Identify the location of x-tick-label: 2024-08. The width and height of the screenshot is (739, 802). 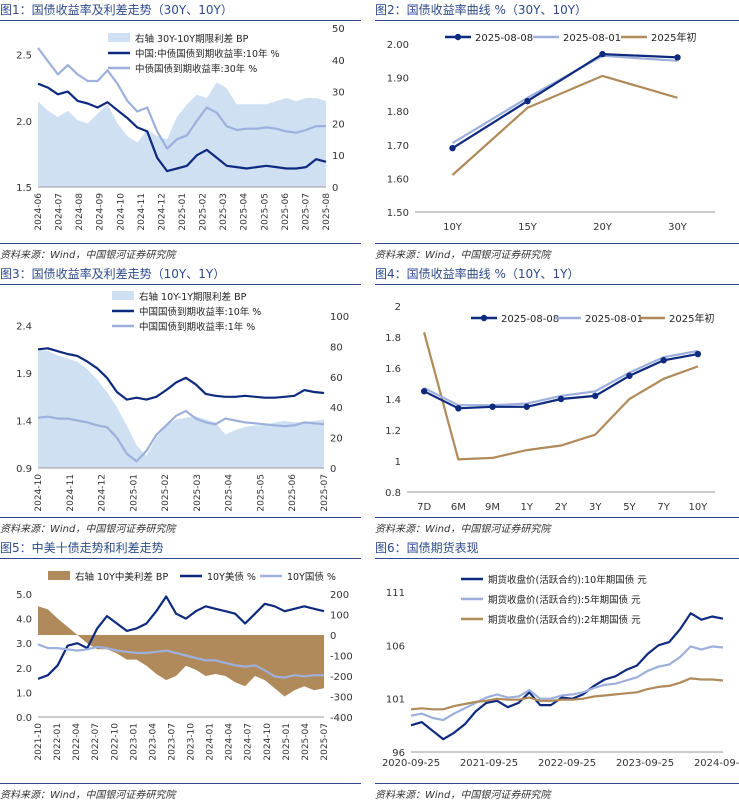
(80, 212).